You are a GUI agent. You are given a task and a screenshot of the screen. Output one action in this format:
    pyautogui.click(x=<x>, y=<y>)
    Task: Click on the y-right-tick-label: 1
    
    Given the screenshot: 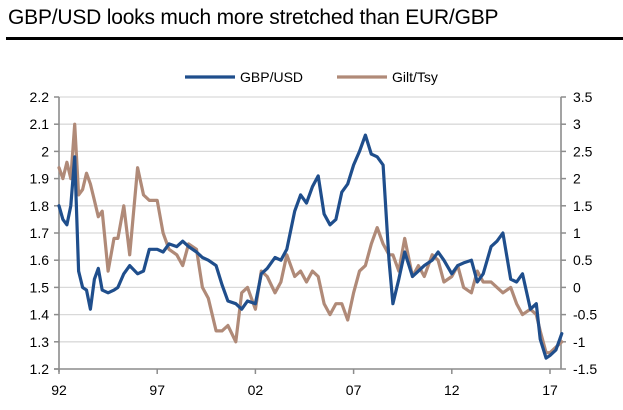 What is the action you would take?
    pyautogui.click(x=577, y=233)
    